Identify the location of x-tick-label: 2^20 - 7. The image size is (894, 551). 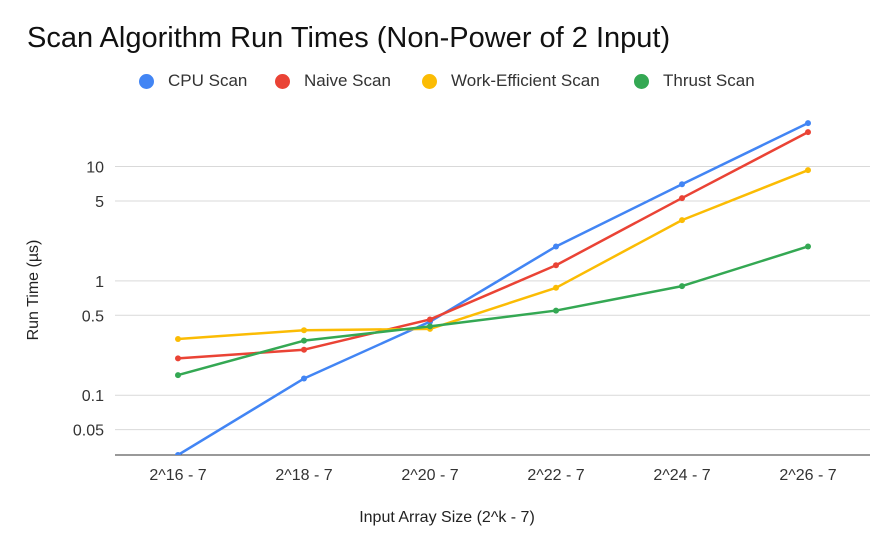
(429, 475).